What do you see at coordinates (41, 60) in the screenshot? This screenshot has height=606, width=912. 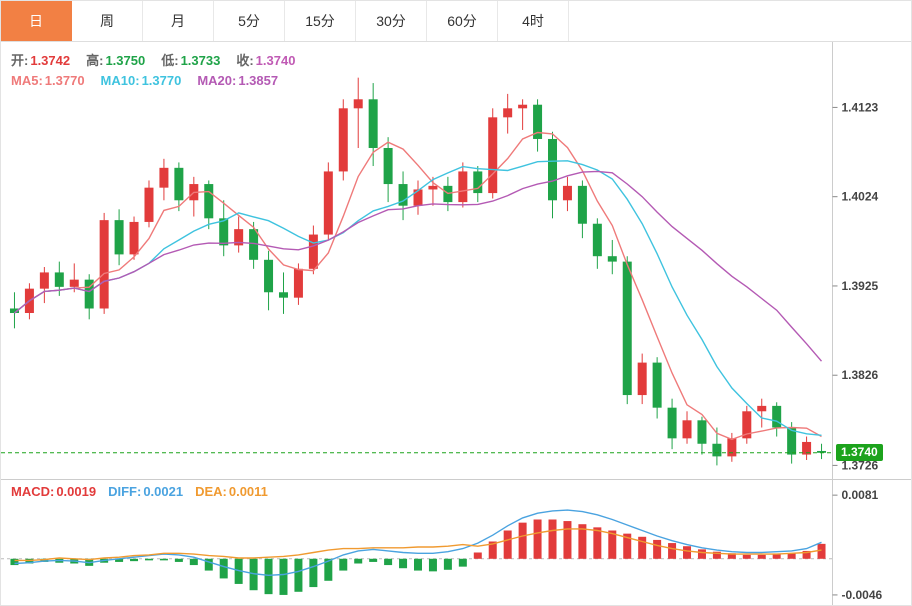 I see `ohlc-open: 开: 1.3742` at bounding box center [41, 60].